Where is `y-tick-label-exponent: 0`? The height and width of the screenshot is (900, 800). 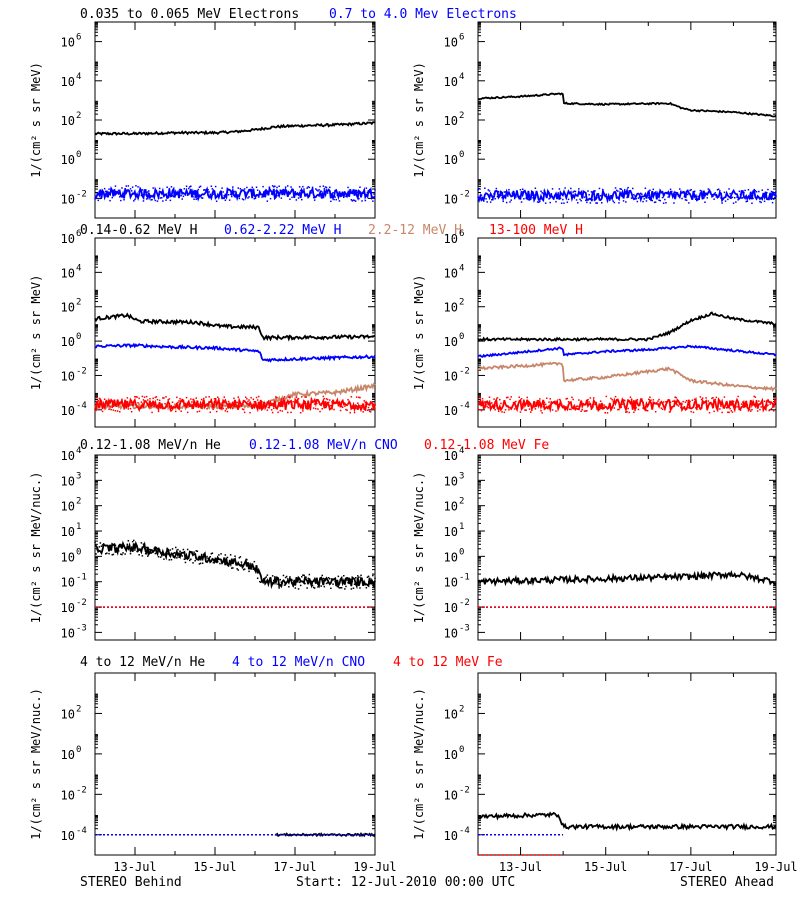
y-tick-label-exponent: 0 is located at coordinates (78, 750).